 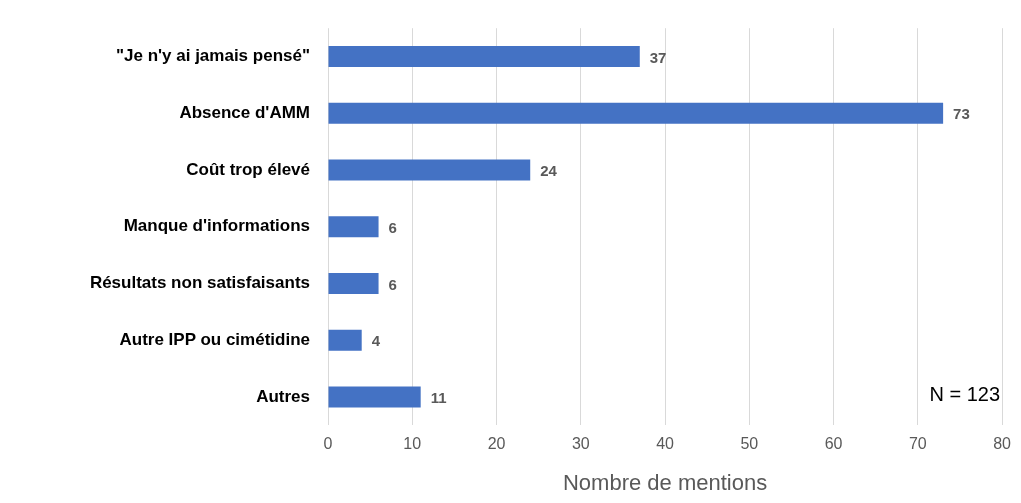 What do you see at coordinates (214, 339) in the screenshot?
I see `y-tick-label: Autre IPP ou cimétidine` at bounding box center [214, 339].